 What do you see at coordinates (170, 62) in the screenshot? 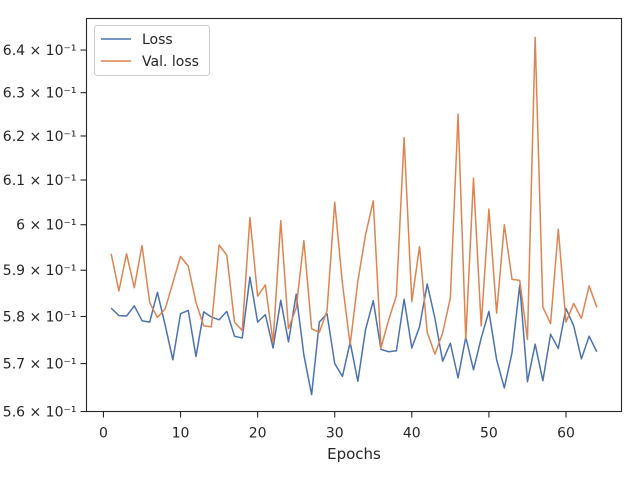
I see `legend-label: Val. loss` at bounding box center [170, 62].